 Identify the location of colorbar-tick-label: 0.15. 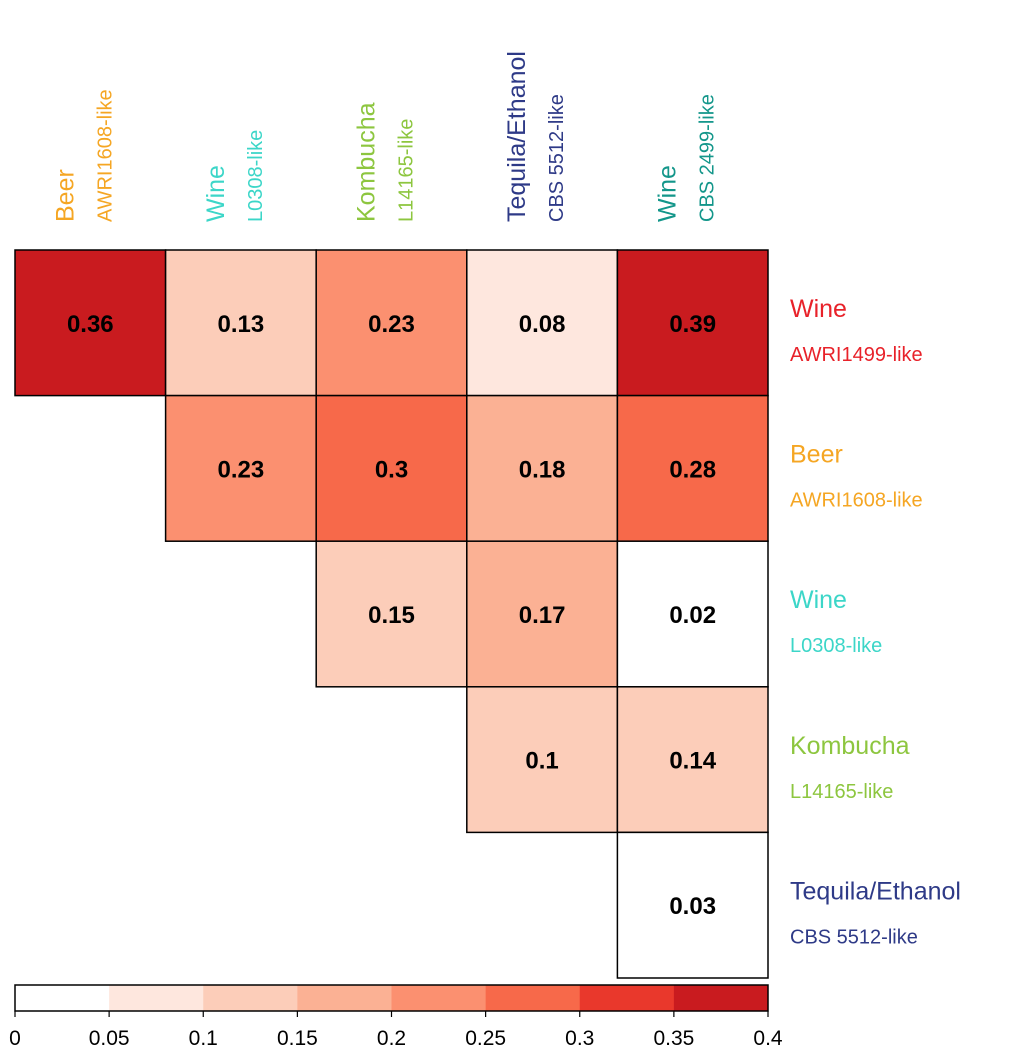
(297, 1038).